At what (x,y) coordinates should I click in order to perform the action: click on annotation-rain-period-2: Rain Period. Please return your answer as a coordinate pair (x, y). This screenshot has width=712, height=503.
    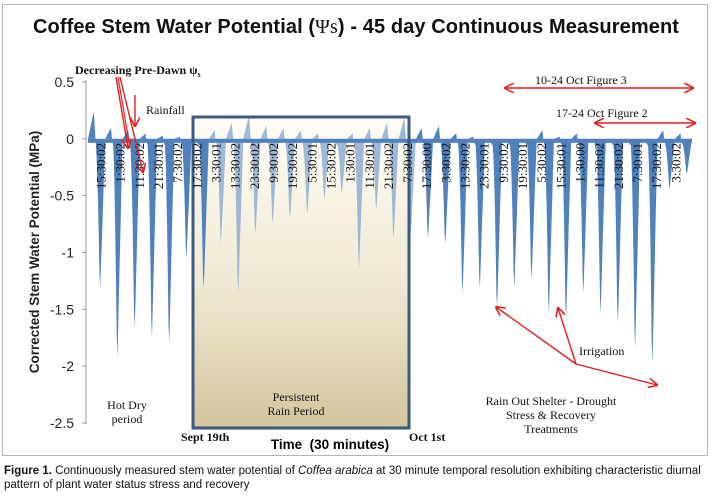
    Looking at the image, I should click on (296, 411).